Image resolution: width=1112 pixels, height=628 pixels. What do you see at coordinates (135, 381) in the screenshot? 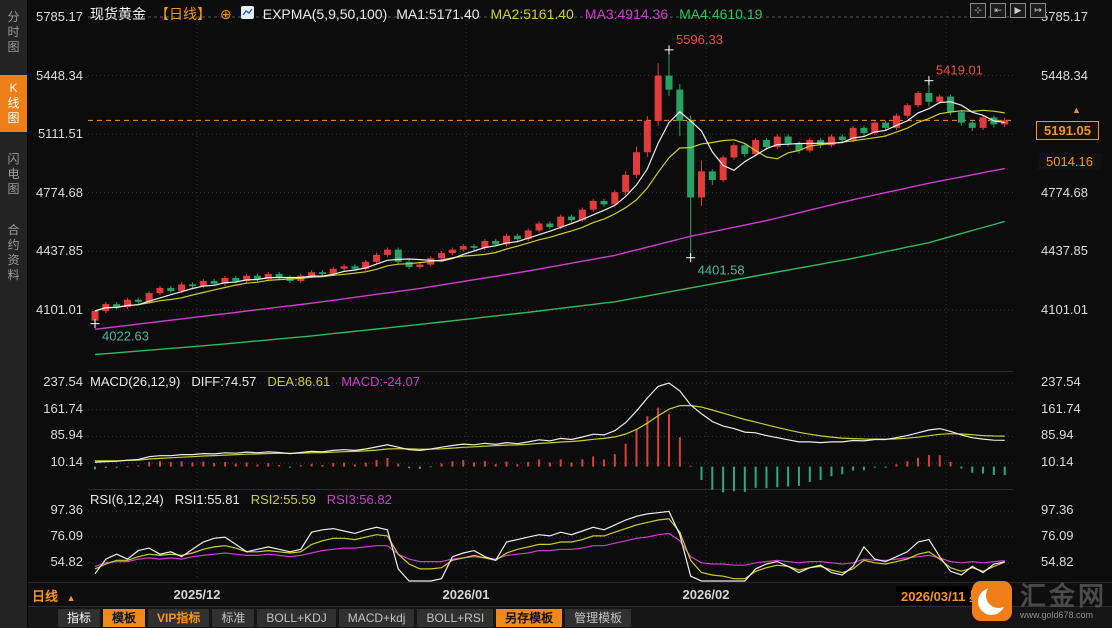
I see `macd-title: MACD(26,12,9)` at bounding box center [135, 381].